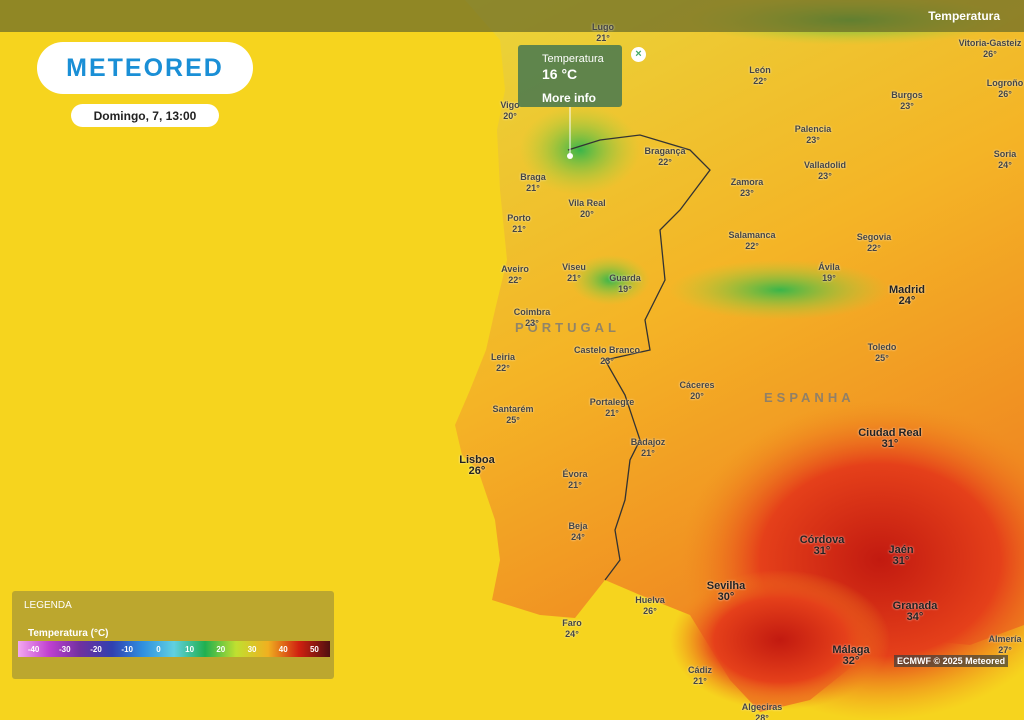  I want to click on city-label: Madrid 24°, so click(907, 296).